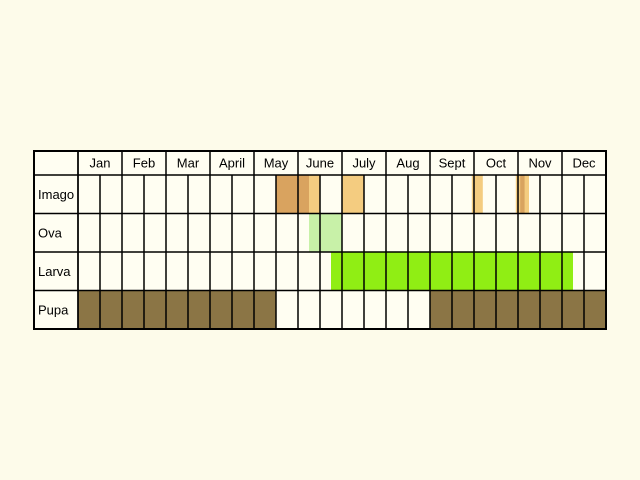 This screenshot has width=640, height=480. Describe the element at coordinates (53, 309) in the screenshot. I see `stage-label-pupa: Pupa` at that location.